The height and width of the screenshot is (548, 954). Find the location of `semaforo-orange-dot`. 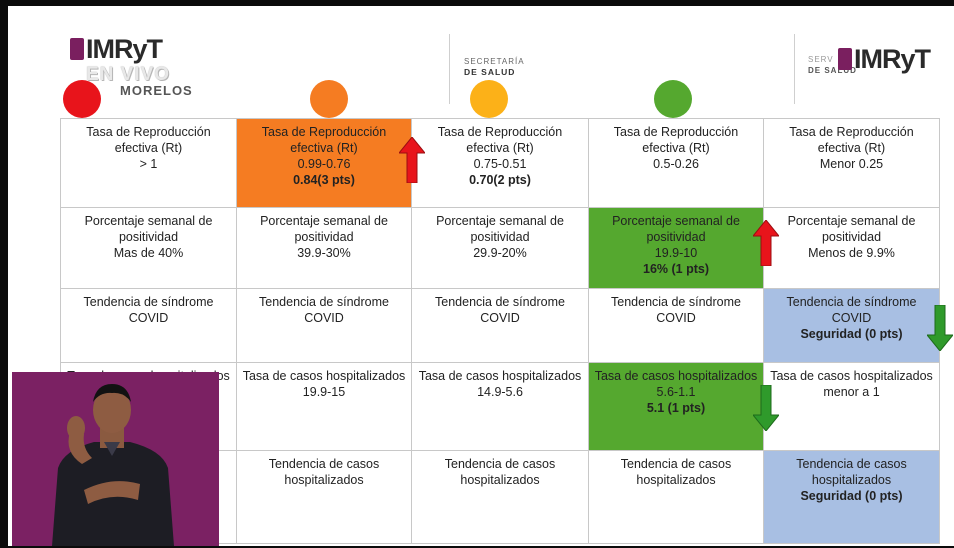

semaforo-orange-dot is located at coordinates (329, 99).